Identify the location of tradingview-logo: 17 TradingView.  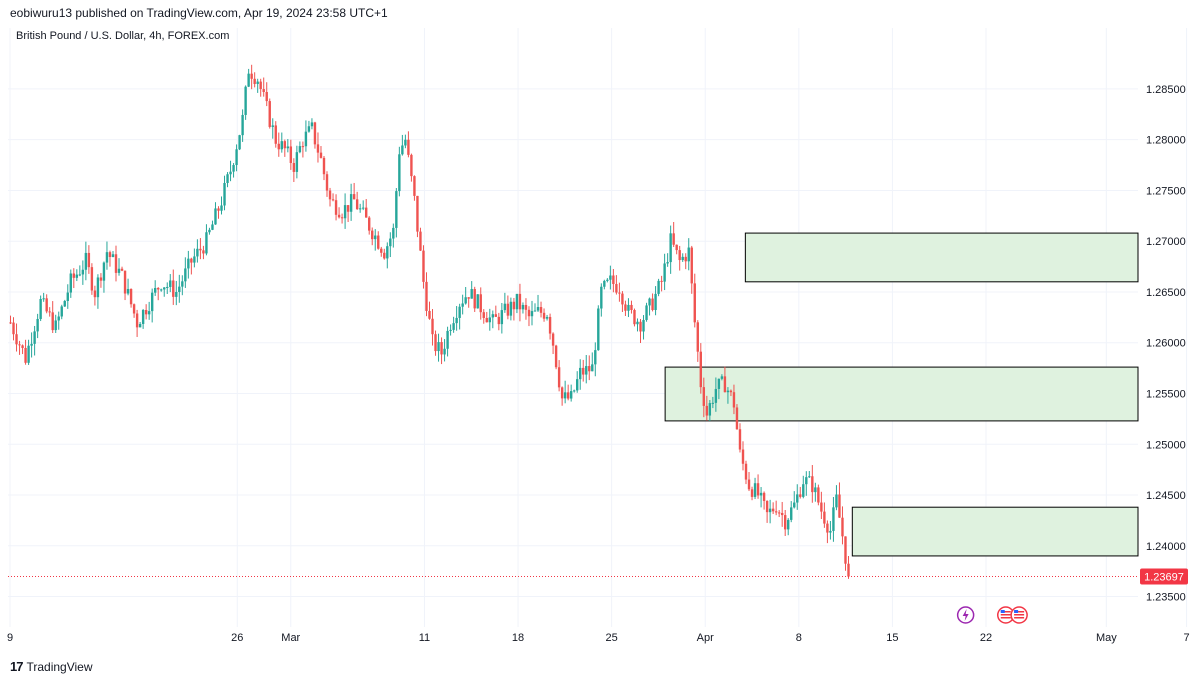
(51, 666).